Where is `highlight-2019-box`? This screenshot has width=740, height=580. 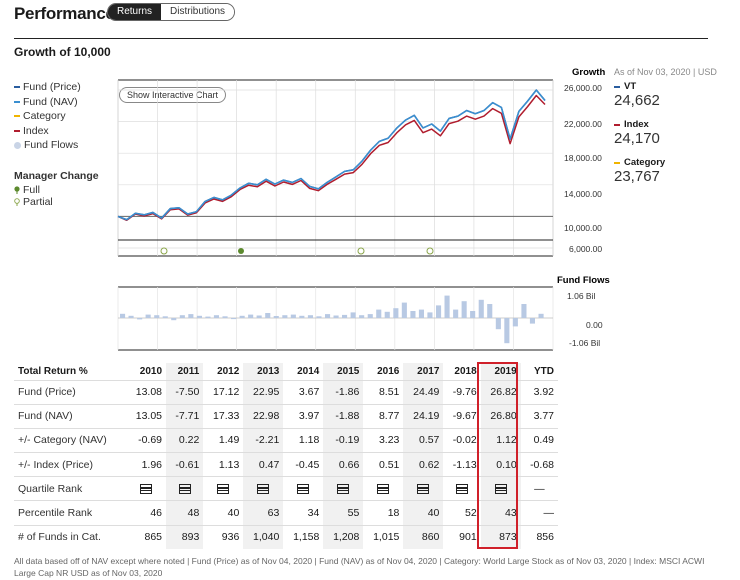 highlight-2019-box is located at coordinates (497, 455).